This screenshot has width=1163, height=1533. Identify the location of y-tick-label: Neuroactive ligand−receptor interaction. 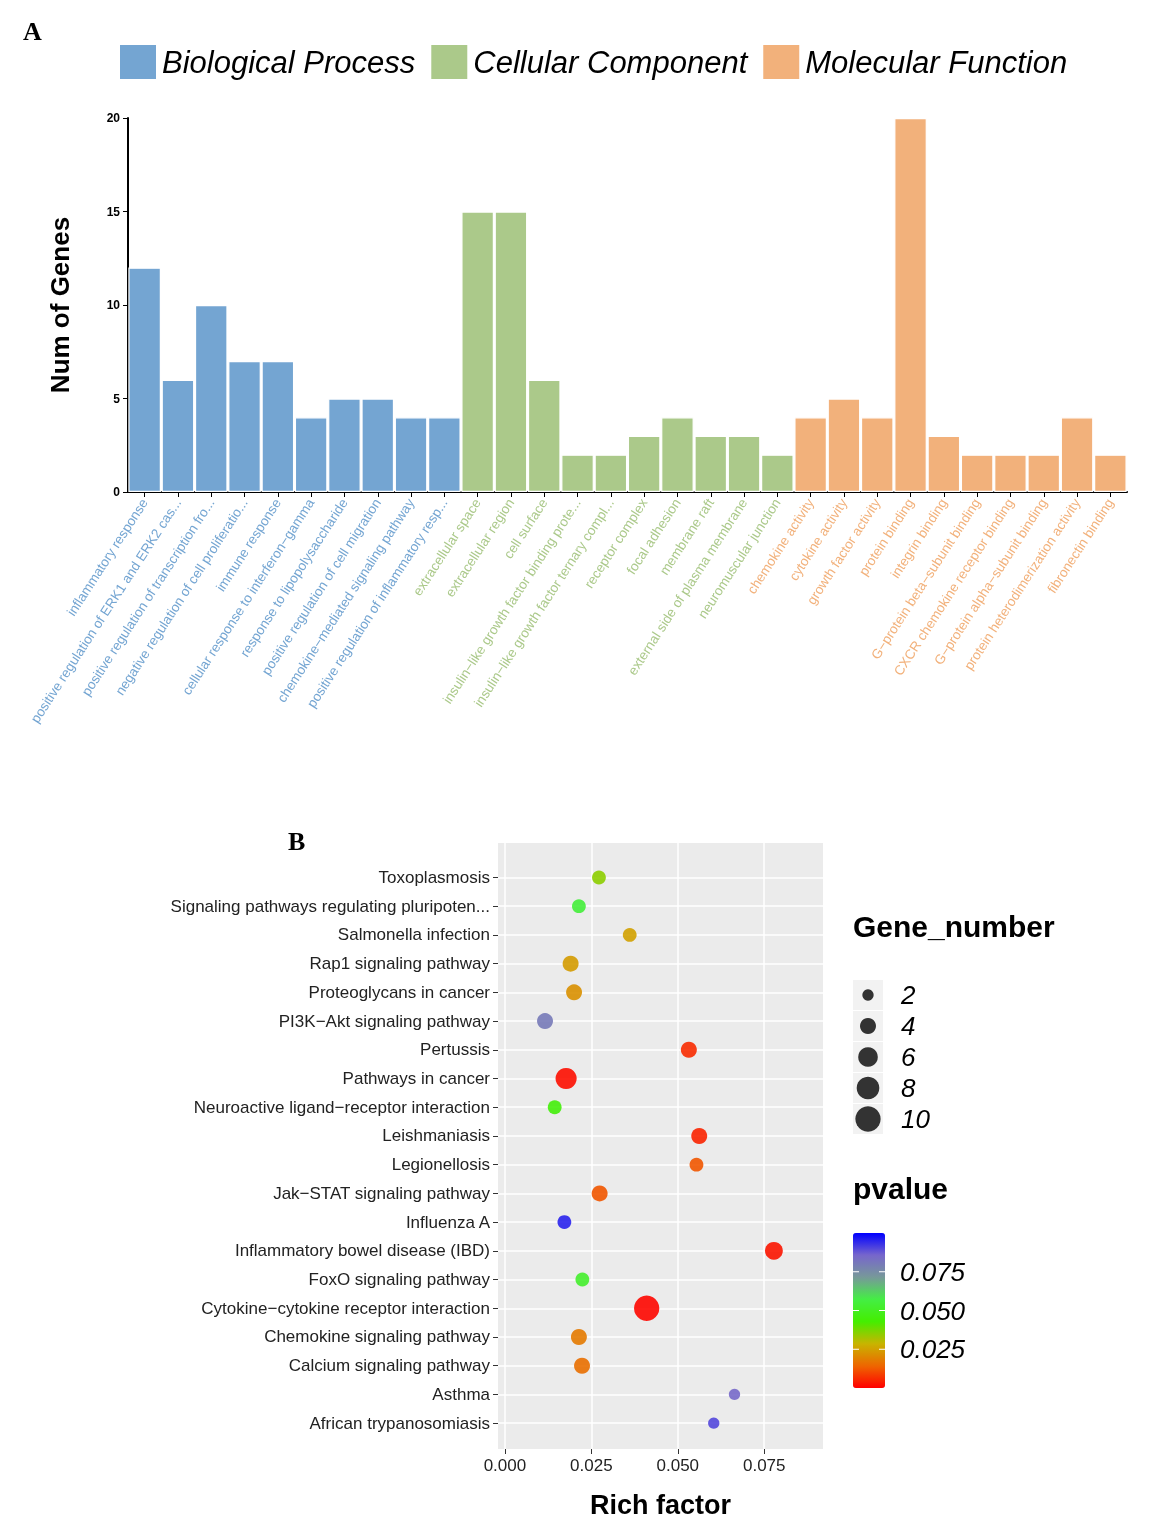
(341, 1107).